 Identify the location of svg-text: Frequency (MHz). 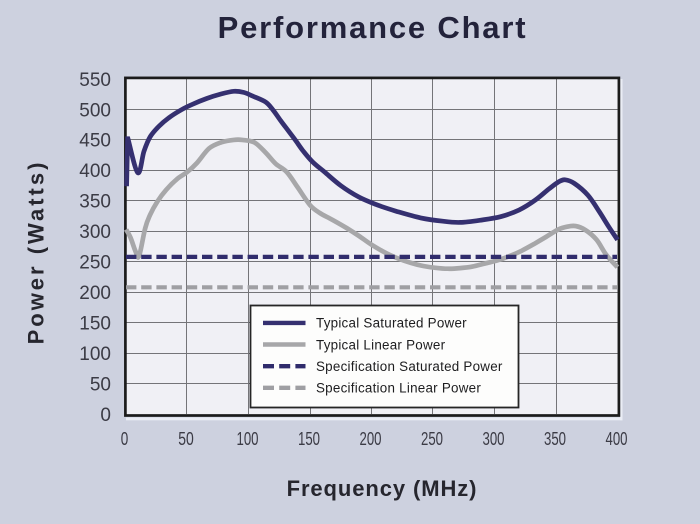
(382, 488).